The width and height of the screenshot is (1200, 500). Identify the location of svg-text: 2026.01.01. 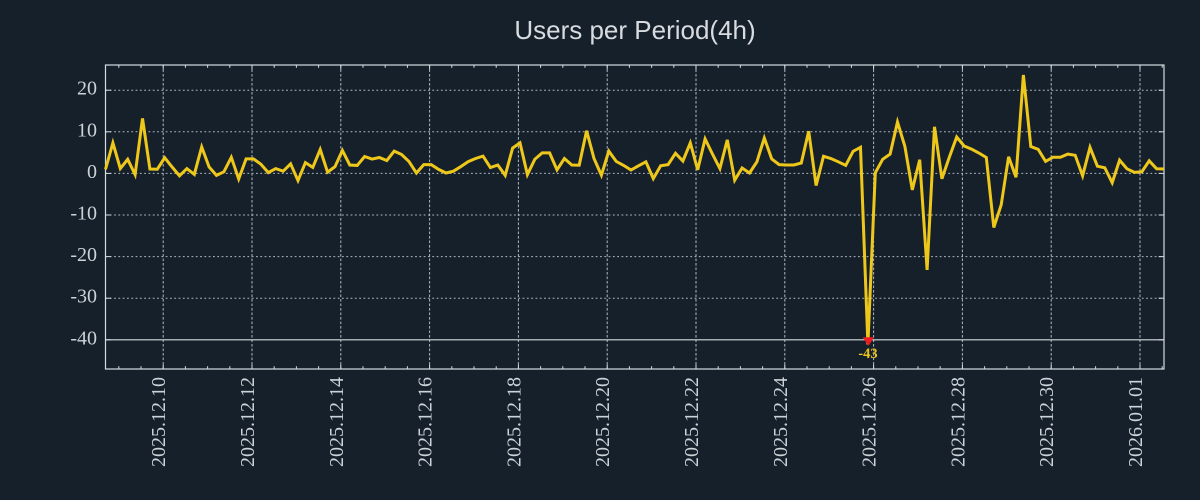
(1136, 422).